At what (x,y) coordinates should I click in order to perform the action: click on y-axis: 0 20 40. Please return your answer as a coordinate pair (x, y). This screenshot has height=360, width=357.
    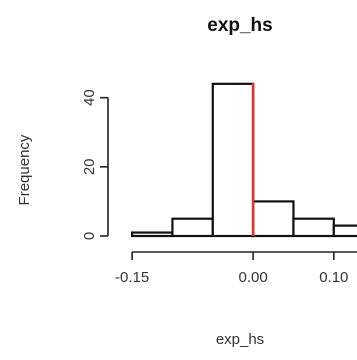
    Looking at the image, I should click on (95, 164).